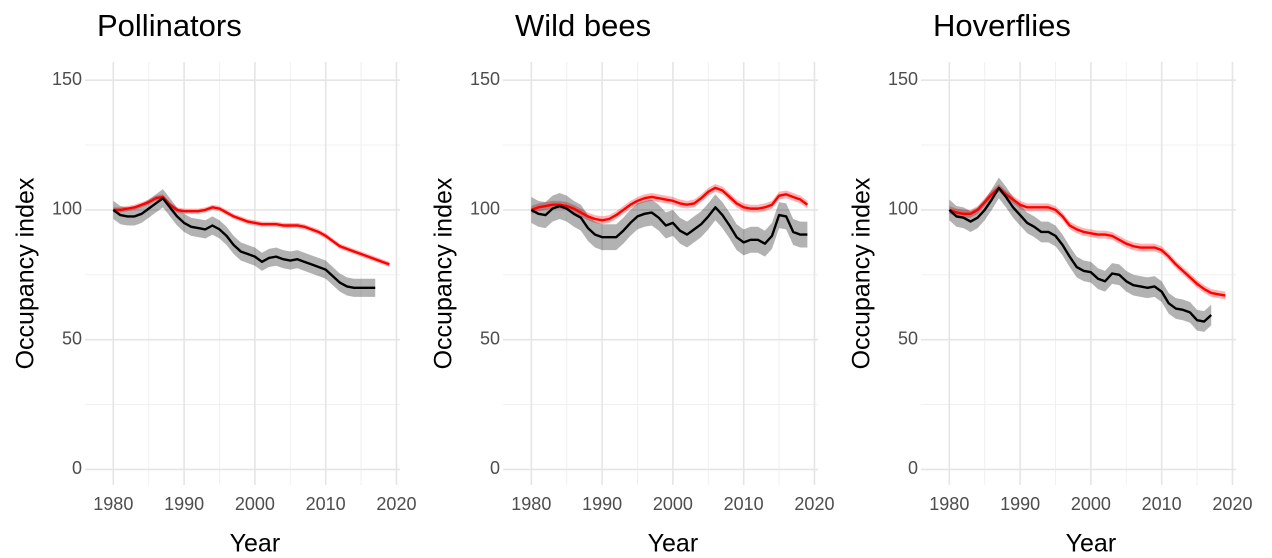 This screenshot has height=558, width=1272. Describe the element at coordinates (583, 25) in the screenshot. I see `chart-title: Wild bees` at that location.